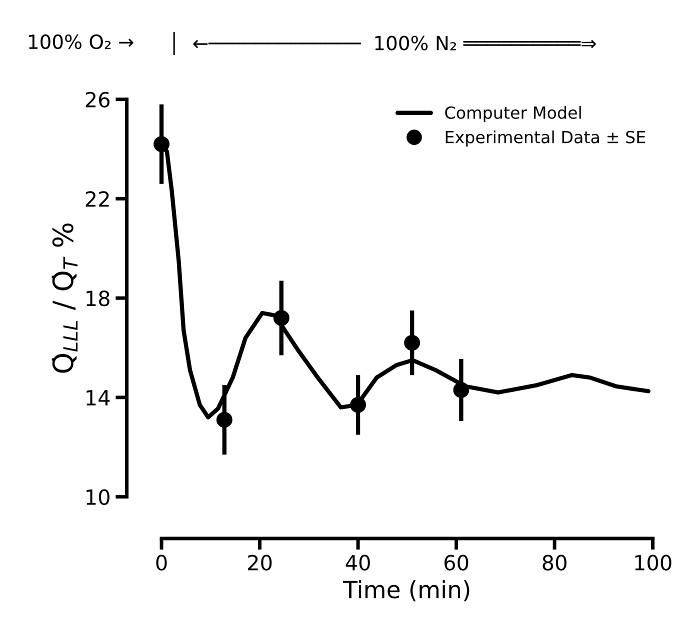 The height and width of the screenshot is (621, 673). What do you see at coordinates (161, 562) in the screenshot?
I see `x-tick-label: 0` at bounding box center [161, 562].